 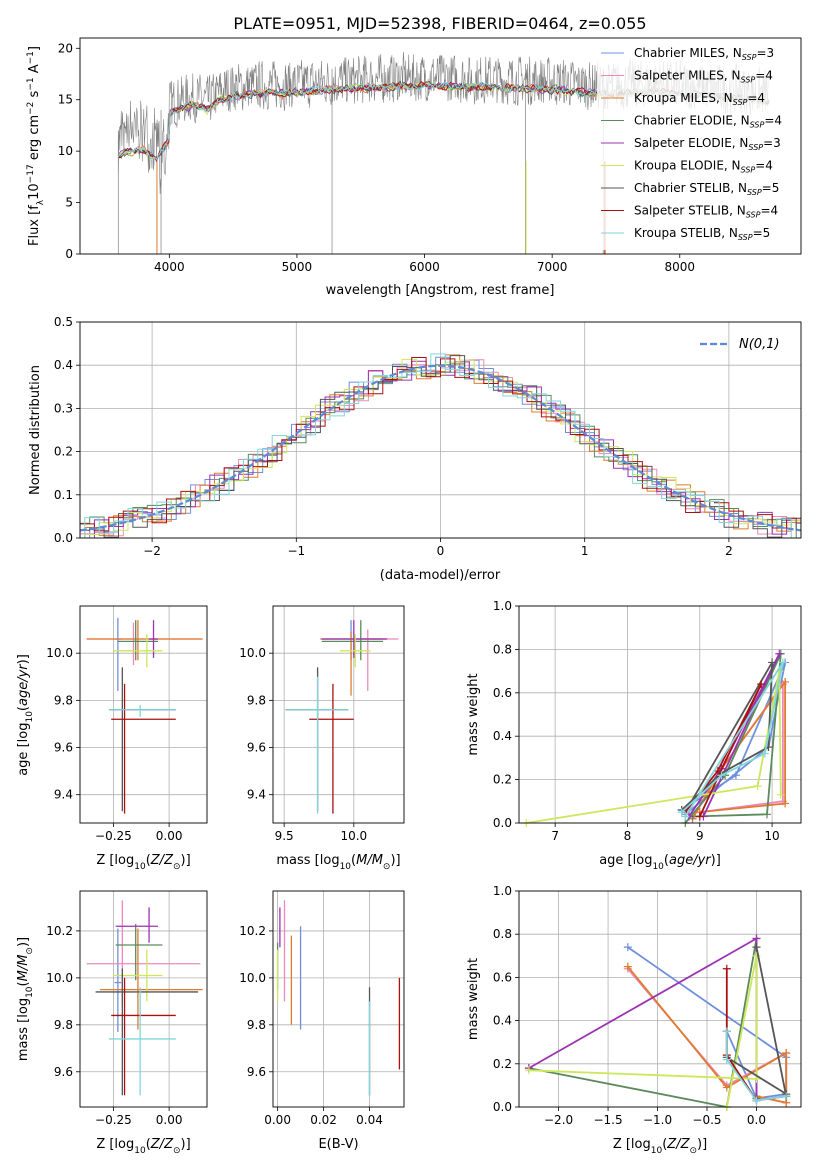 What do you see at coordinates (34, 48) in the screenshot?
I see `label-part: ]` at bounding box center [34, 48].